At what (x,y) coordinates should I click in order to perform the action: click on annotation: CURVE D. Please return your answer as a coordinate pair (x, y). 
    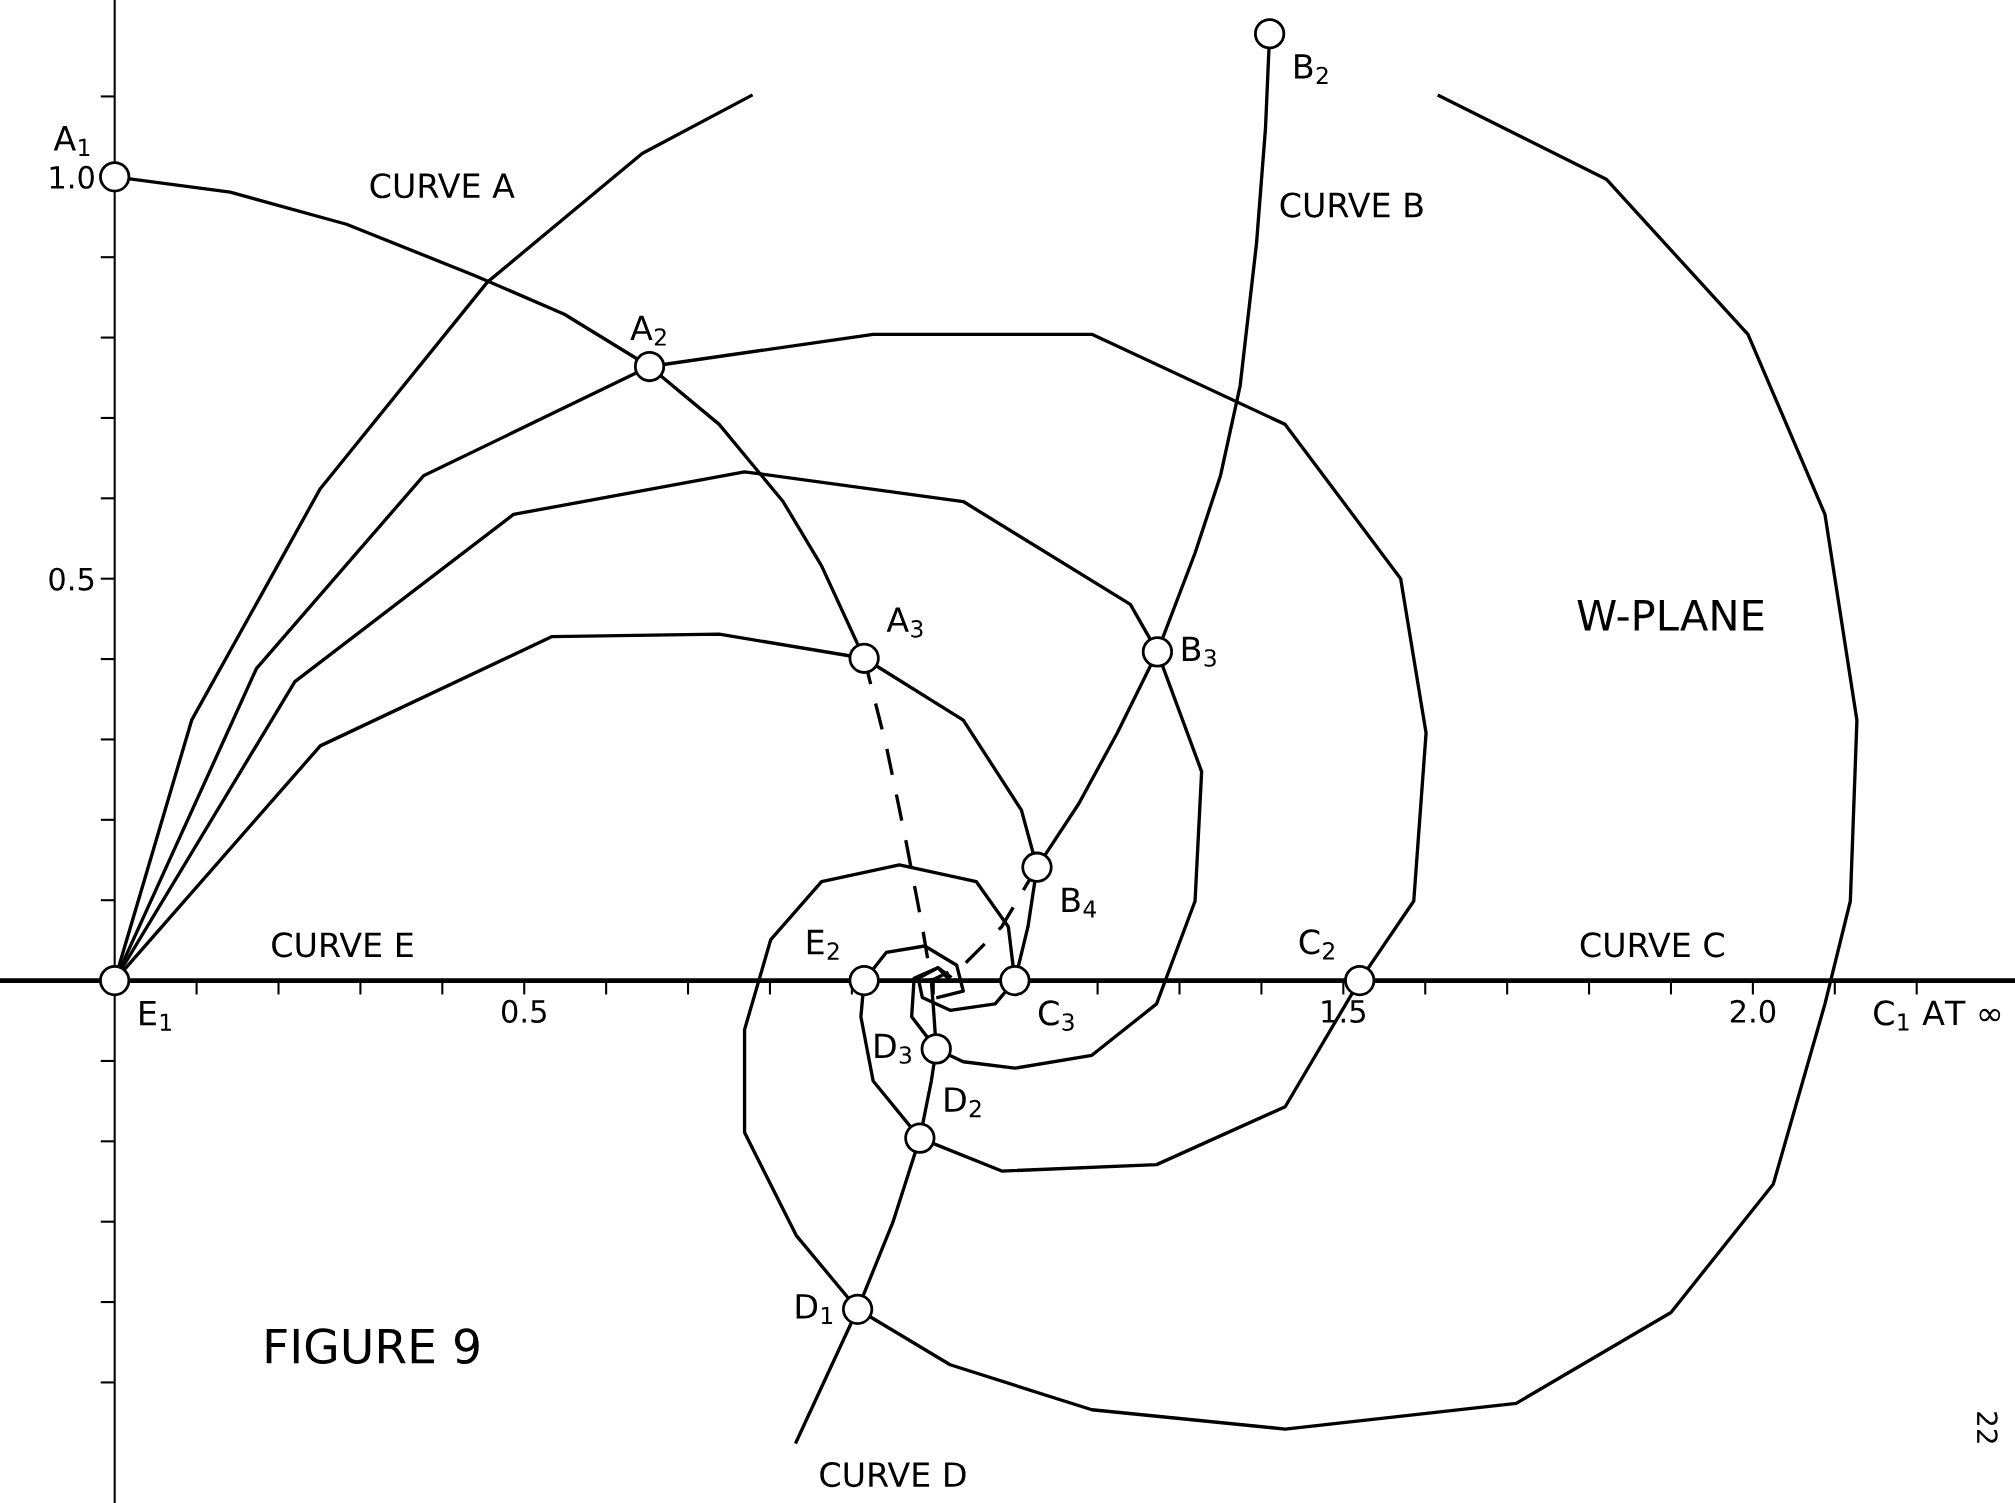
    Looking at the image, I should click on (893, 1474).